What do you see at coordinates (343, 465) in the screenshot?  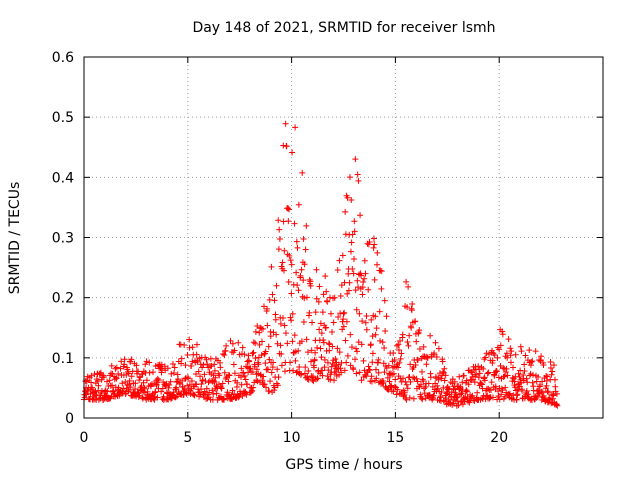 I see `x-axis-label: GPS time / hours` at bounding box center [343, 465].